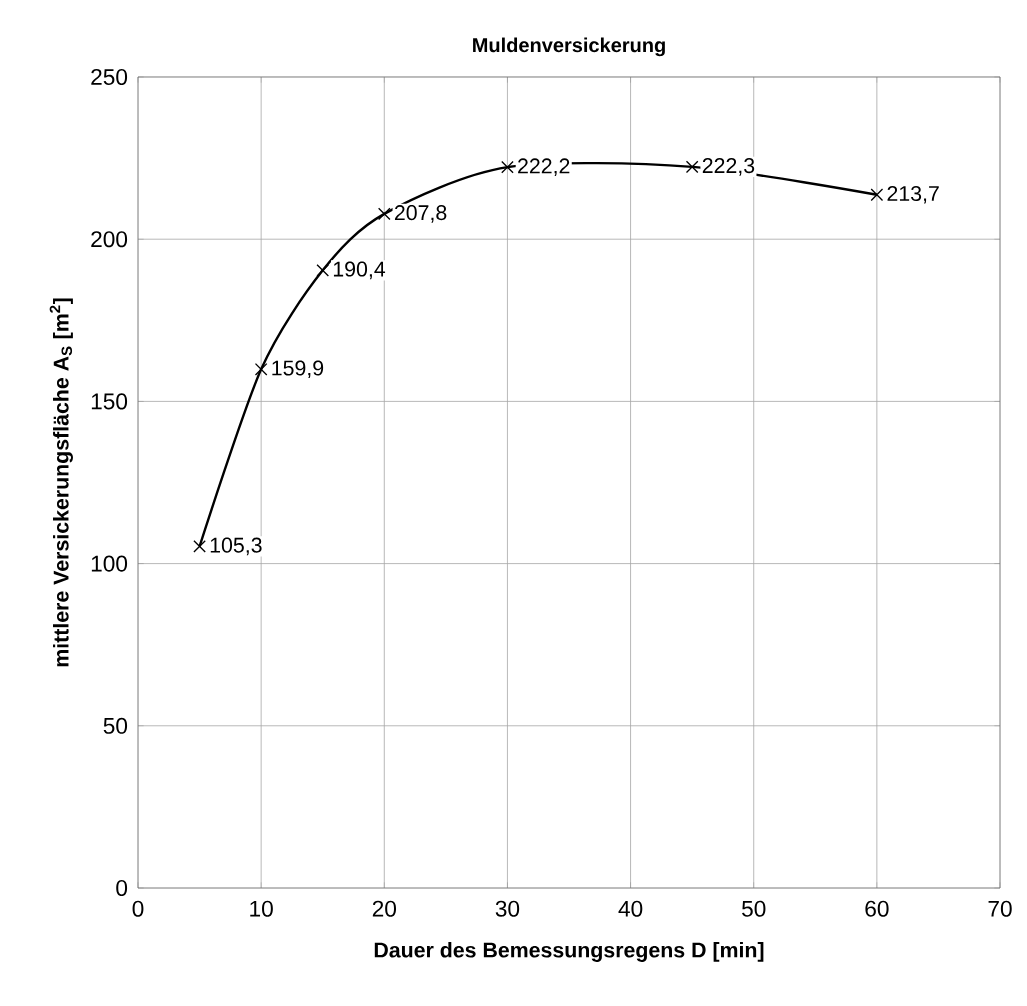 Image resolution: width=1027 pixels, height=1006 pixels. Describe the element at coordinates (384, 908) in the screenshot. I see `x-tick-label: 20` at that location.